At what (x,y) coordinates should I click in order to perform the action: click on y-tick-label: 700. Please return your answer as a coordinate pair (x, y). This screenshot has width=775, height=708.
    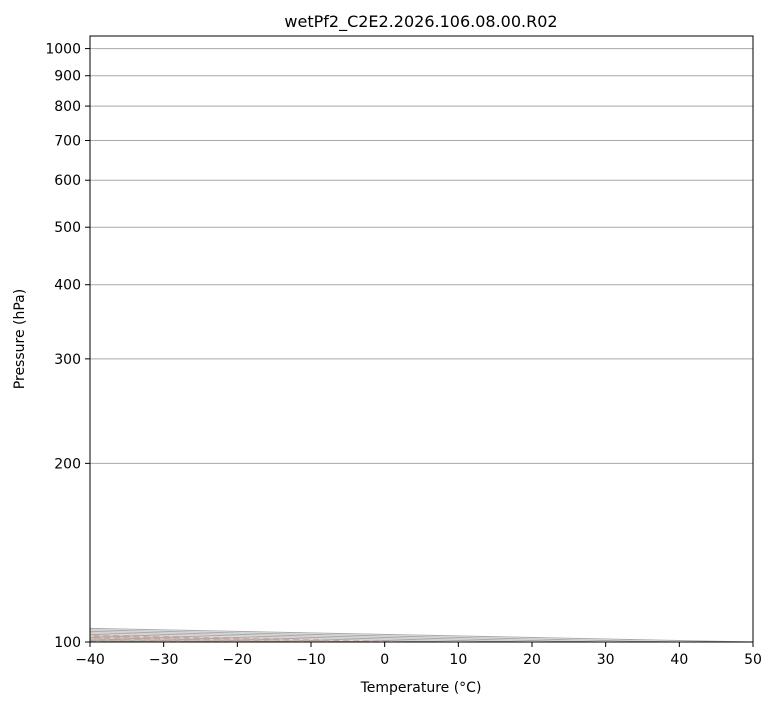
    Looking at the image, I should click on (67, 141).